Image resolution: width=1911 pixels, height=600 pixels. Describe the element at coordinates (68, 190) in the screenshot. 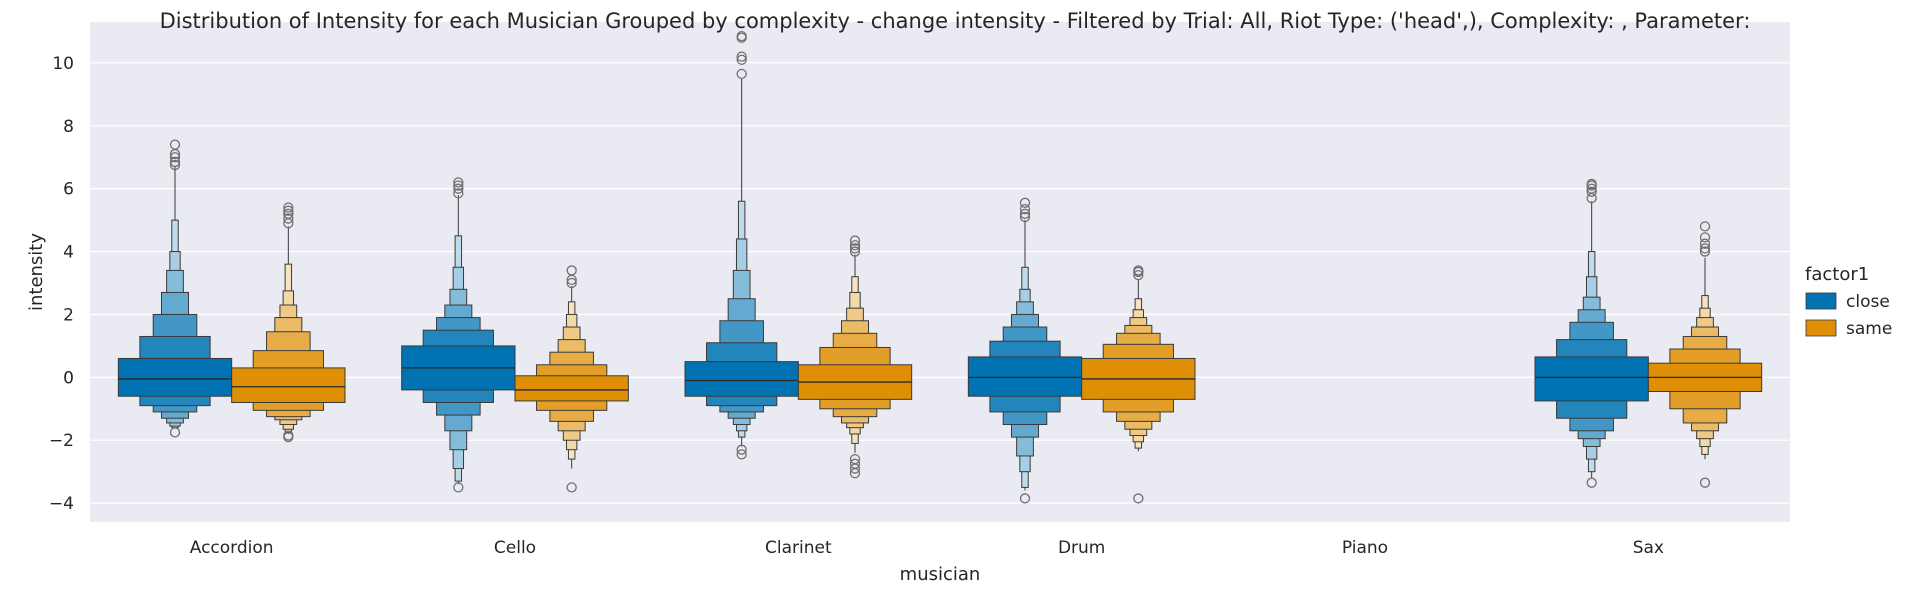

I see `y-tick-label: 6` at that location.